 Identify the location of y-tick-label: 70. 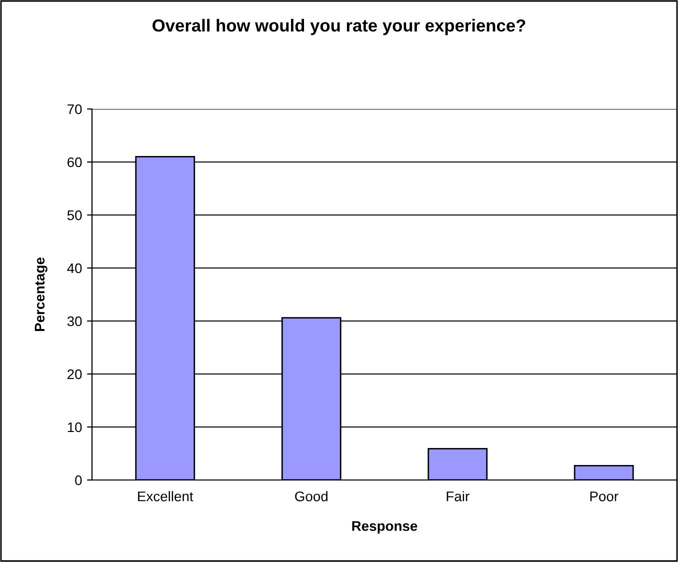
(75, 109).